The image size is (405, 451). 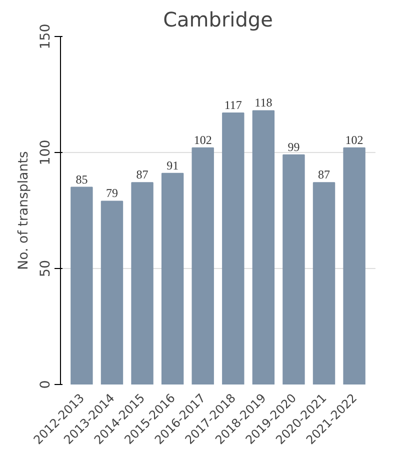 What do you see at coordinates (218, 20) in the screenshot?
I see `chart-title: Cambridge` at bounding box center [218, 20].